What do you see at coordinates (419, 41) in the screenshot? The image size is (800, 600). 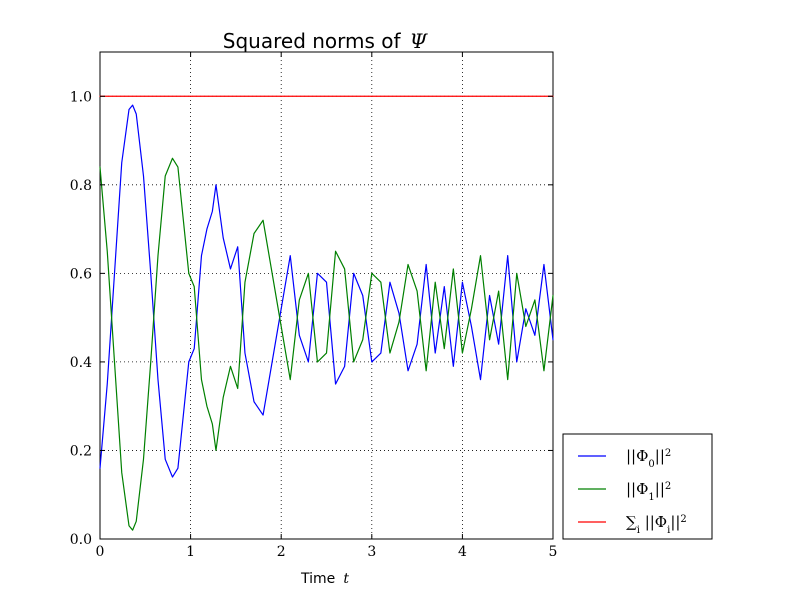 I see `chart-title-symbol: Ψ` at bounding box center [419, 41].